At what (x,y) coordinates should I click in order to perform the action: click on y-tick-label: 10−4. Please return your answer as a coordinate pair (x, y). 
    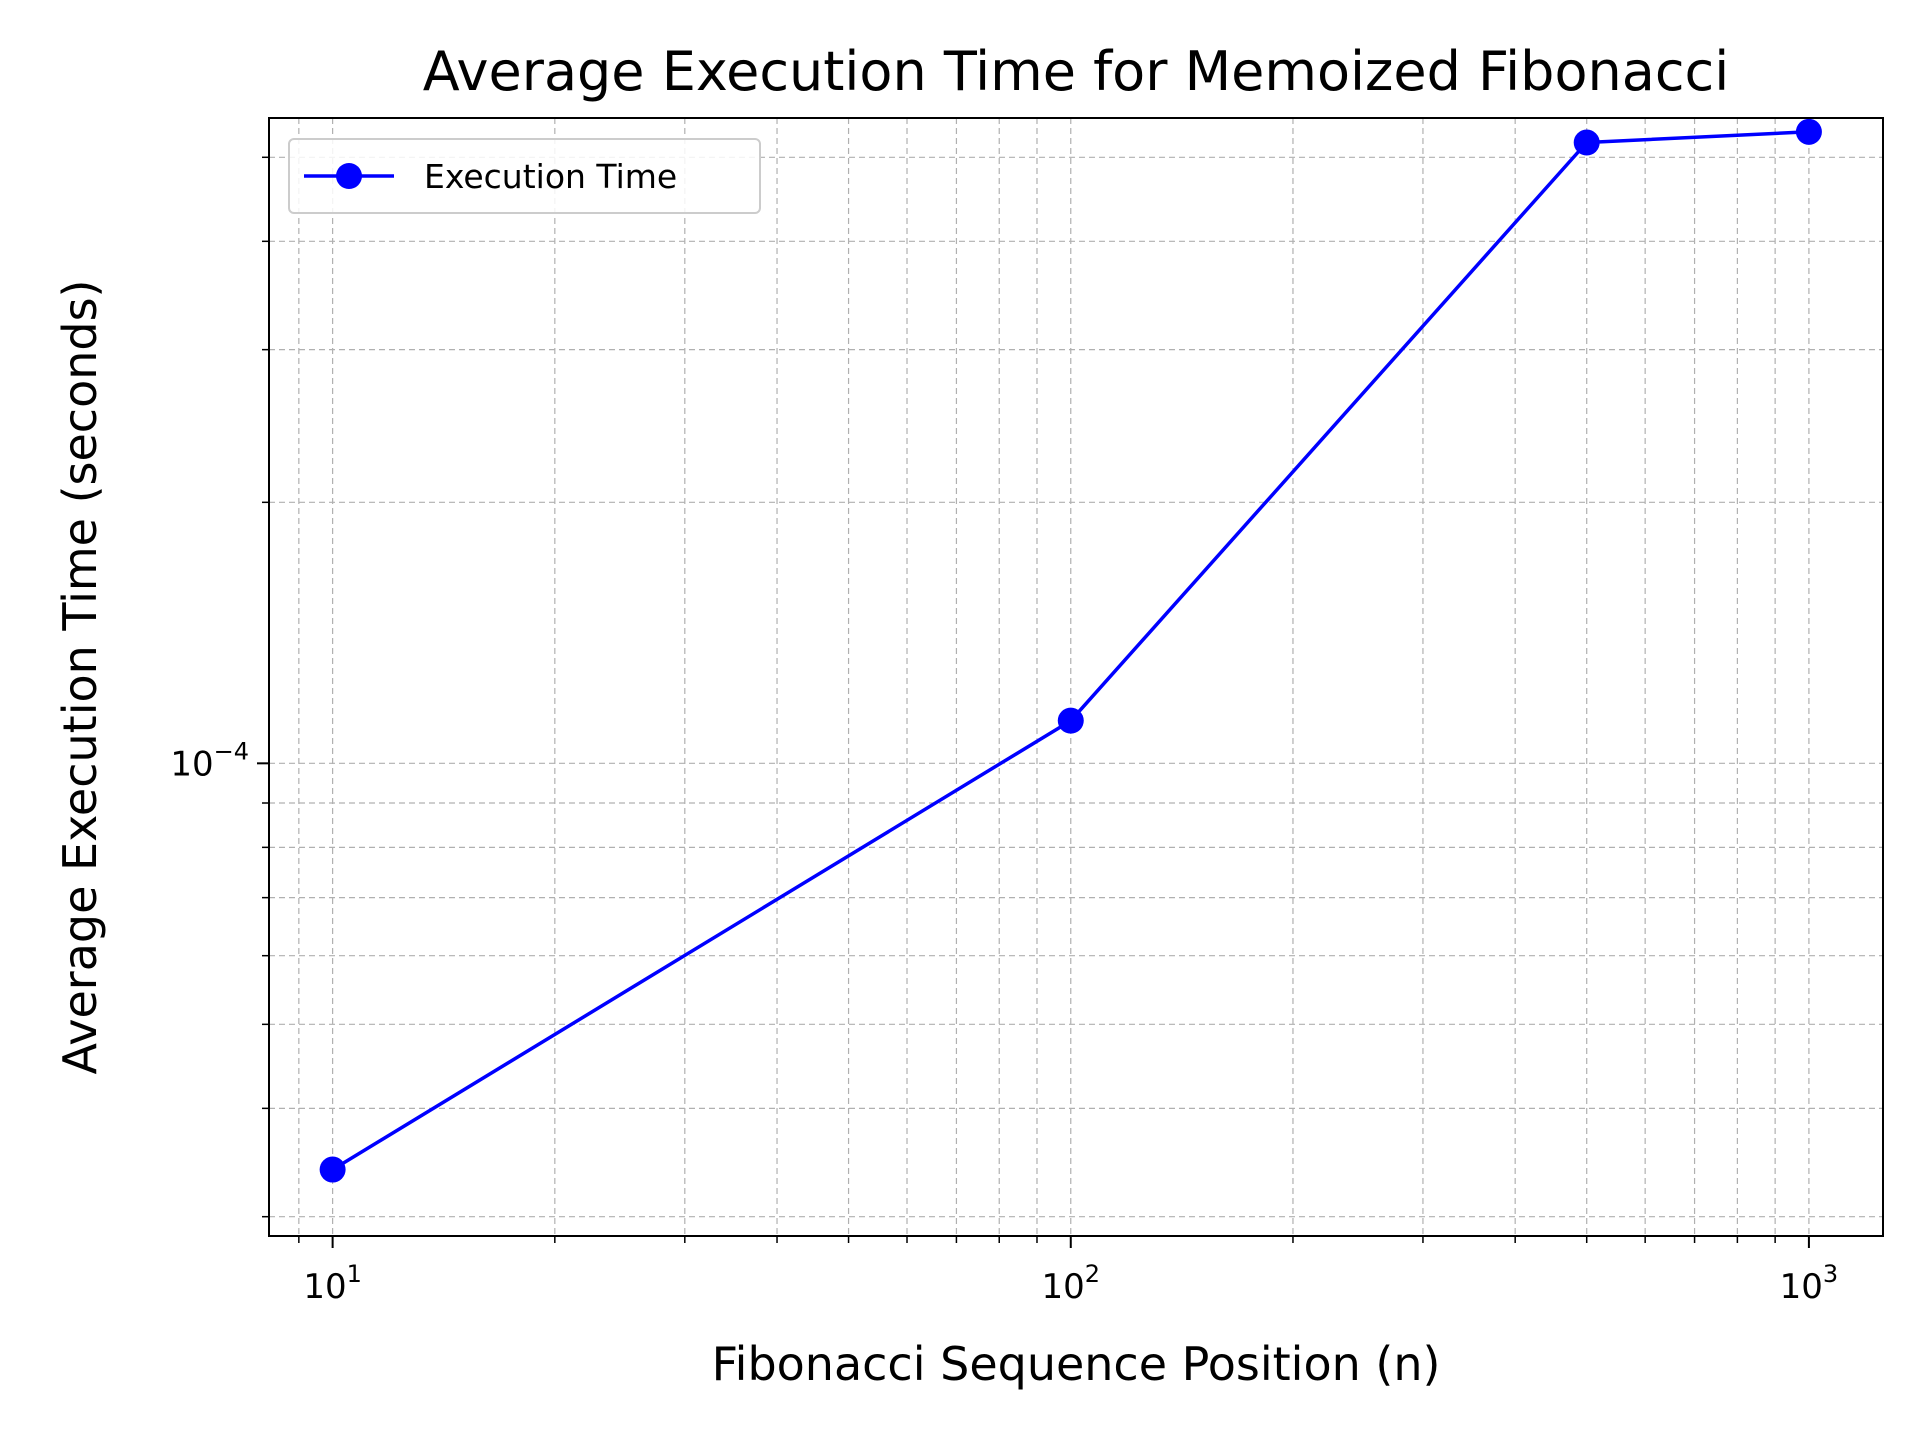
    Looking at the image, I should click on (209, 760).